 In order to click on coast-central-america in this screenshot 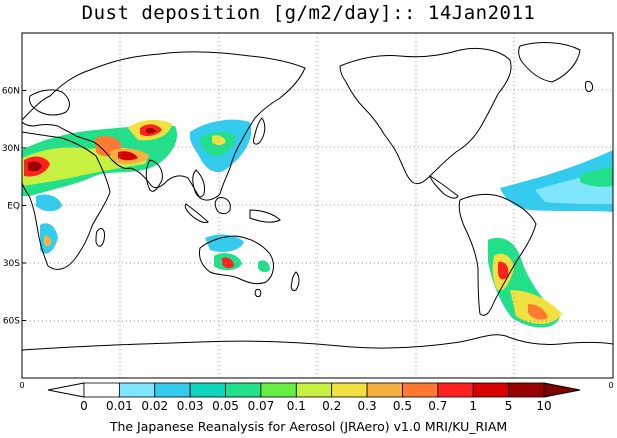, I will do `click(444, 186)`.